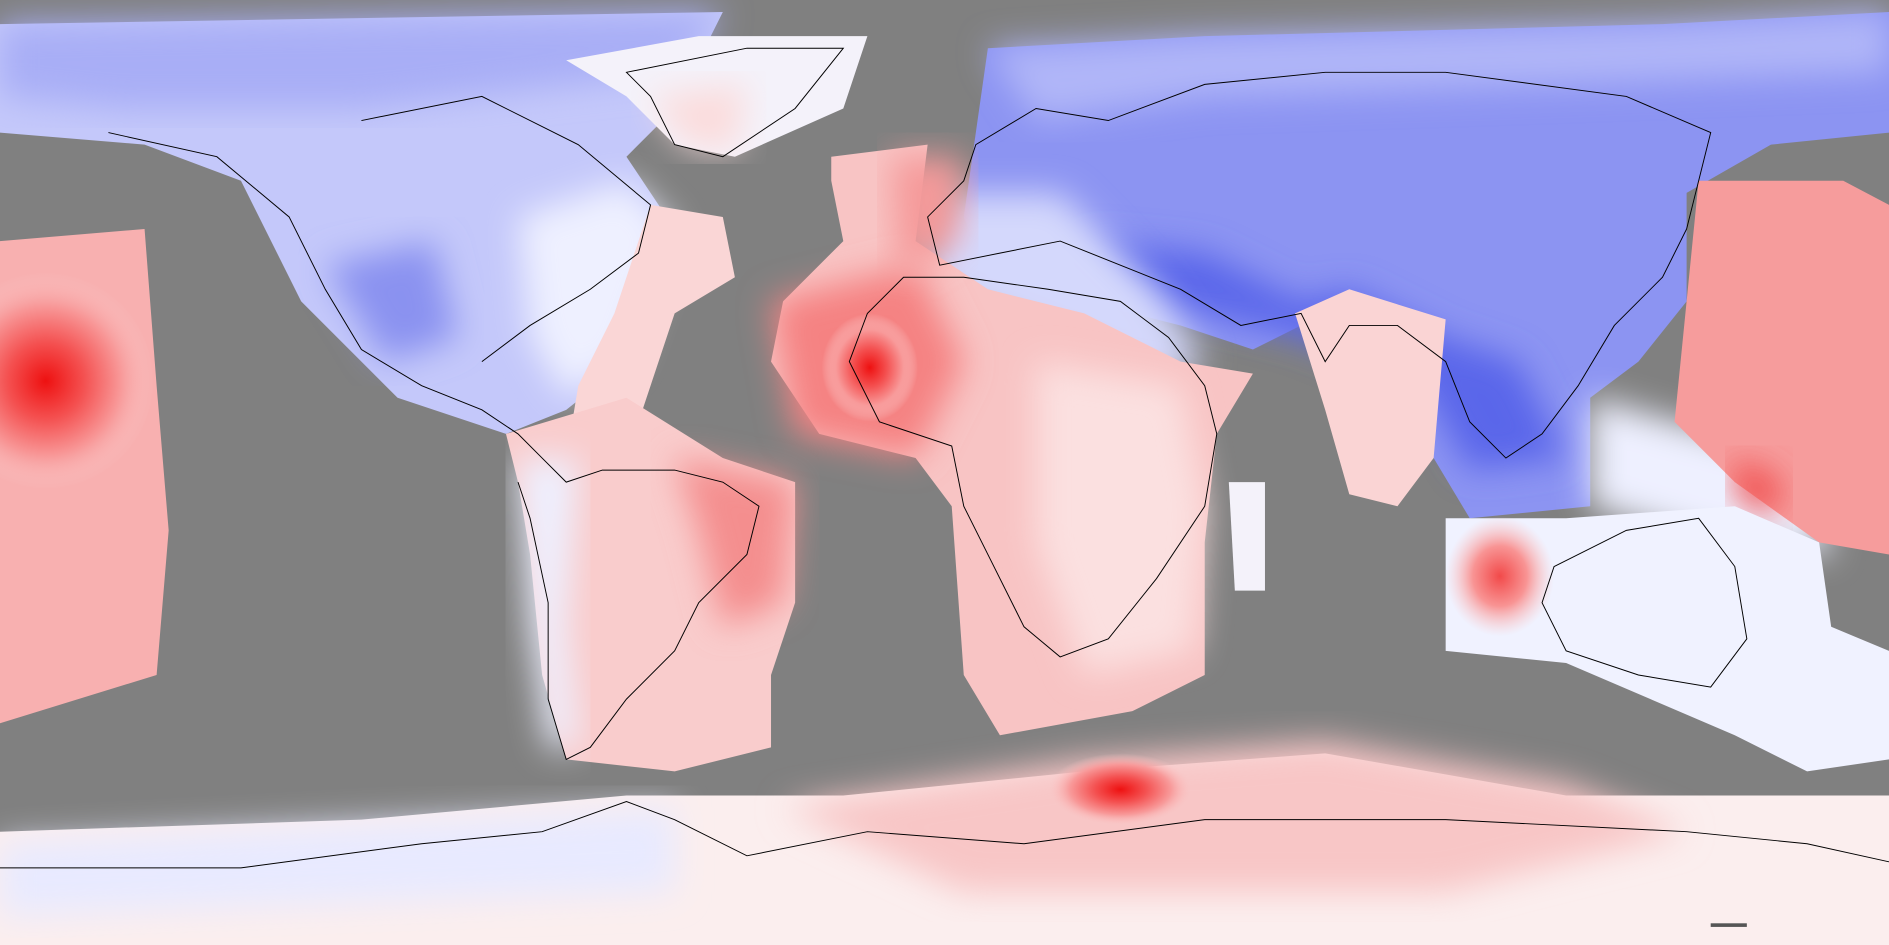 Image resolution: width=1889 pixels, height=945 pixels. I want to click on rockies-cool, so click(391, 301).